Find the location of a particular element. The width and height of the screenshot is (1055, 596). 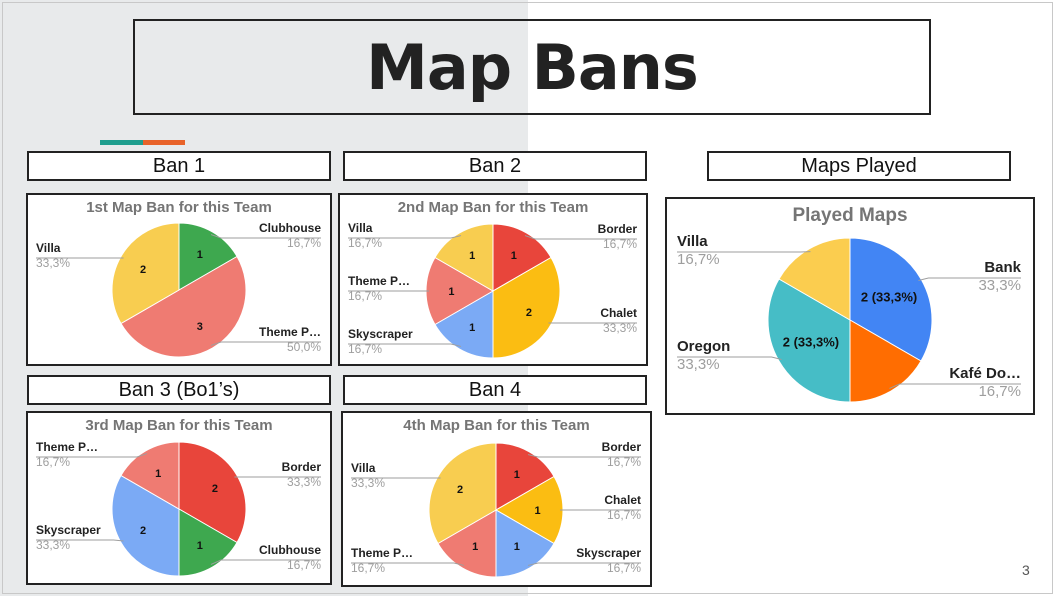

page-title: Map Bans is located at coordinates (532, 67).